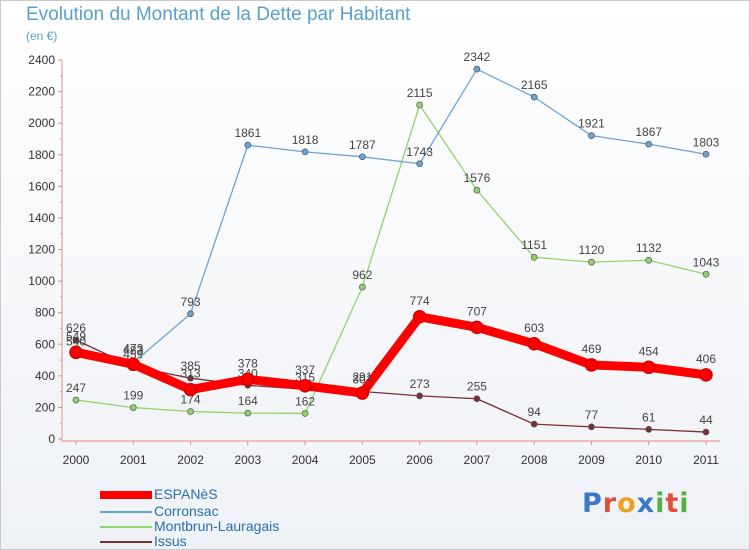 The width and height of the screenshot is (750, 550). What do you see at coordinates (648, 132) in the screenshot?
I see `data-label-corronsac: 1867` at bounding box center [648, 132].